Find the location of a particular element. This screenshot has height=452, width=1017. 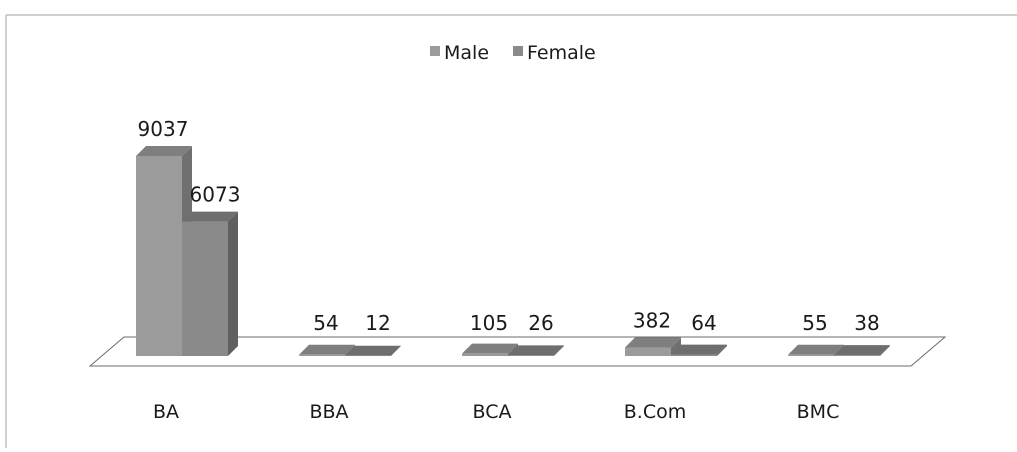

data-label-female-ba: 6073 is located at coordinates (215, 195).